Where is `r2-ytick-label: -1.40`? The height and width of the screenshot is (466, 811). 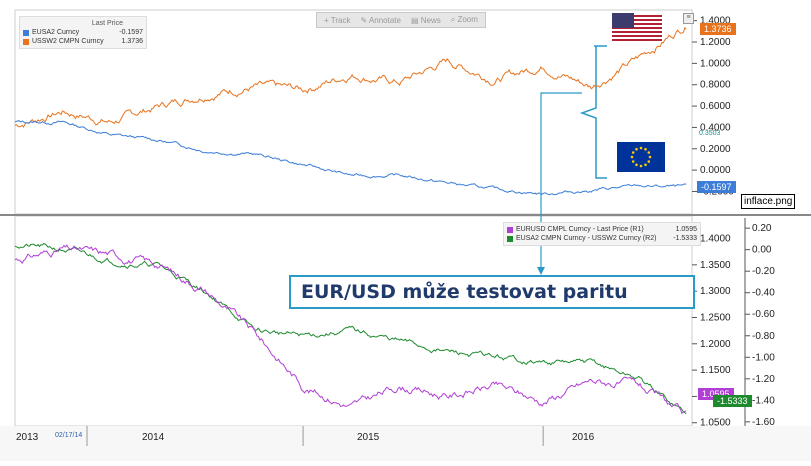 r2-ytick-label: -1.40 is located at coordinates (763, 400).